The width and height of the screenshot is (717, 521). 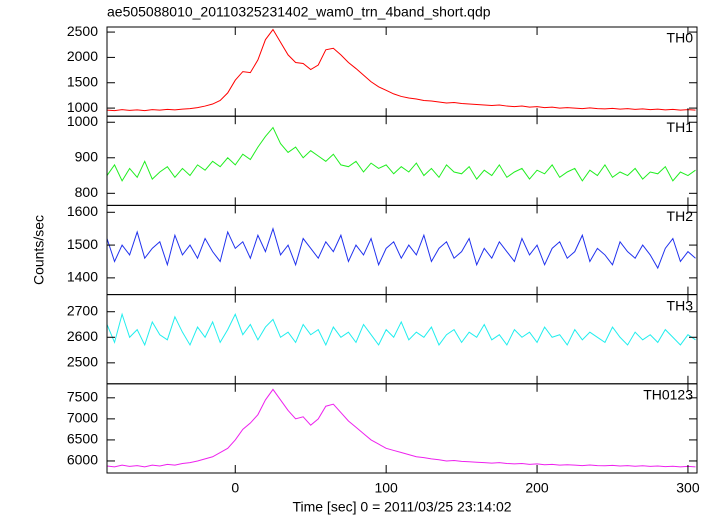 I want to click on y-tick-label: 1600, so click(x=82, y=211).